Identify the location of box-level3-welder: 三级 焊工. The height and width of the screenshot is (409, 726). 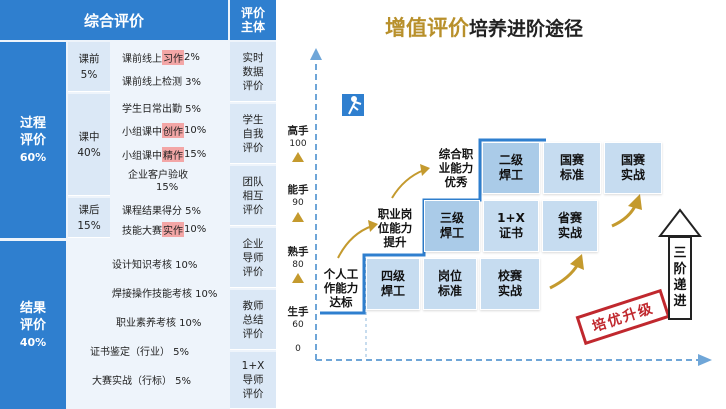
(452, 226).